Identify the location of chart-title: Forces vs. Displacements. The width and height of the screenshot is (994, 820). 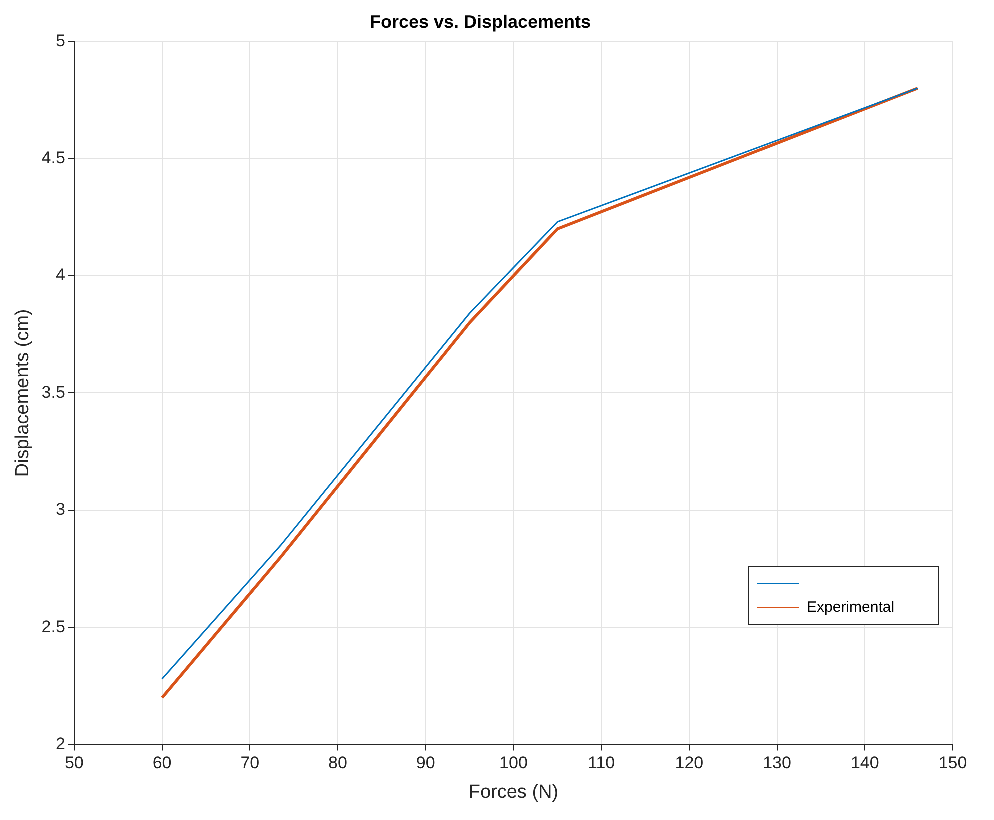
(481, 22).